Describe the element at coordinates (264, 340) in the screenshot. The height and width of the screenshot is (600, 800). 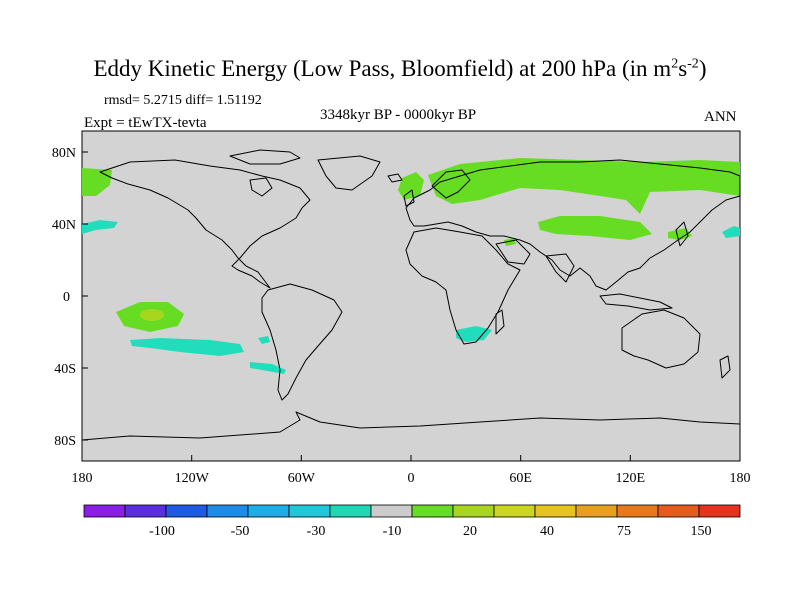
I see `negative-patch-south-america` at that location.